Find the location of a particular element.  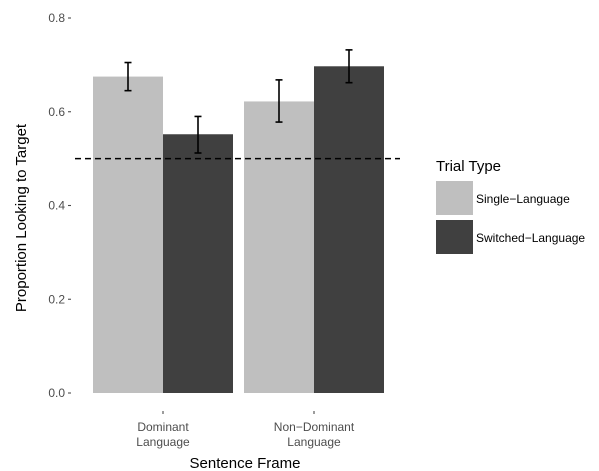

legend-key-switched-language is located at coordinates (454, 237).